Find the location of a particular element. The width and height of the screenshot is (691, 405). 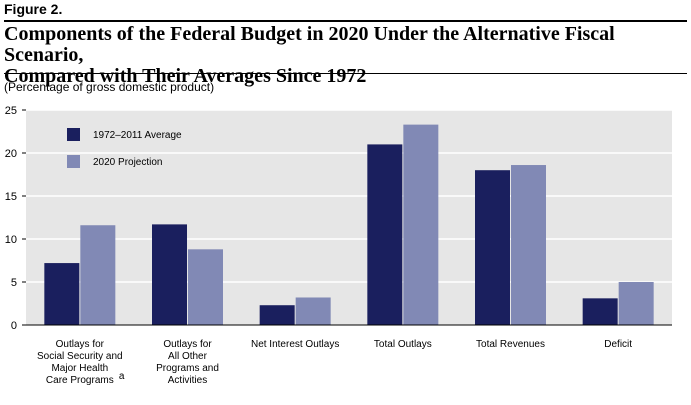

y-tick-label: 10 is located at coordinates (11, 240).